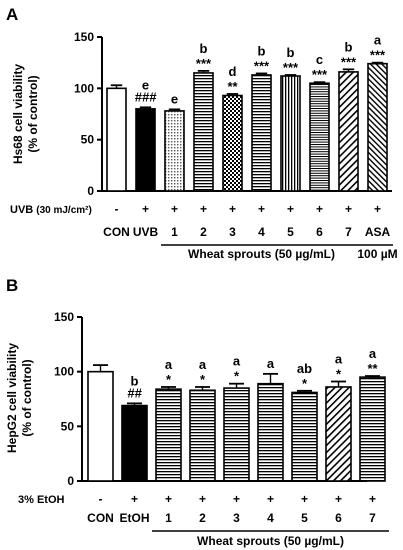  I want to click on group-letter: ab, so click(304, 368).